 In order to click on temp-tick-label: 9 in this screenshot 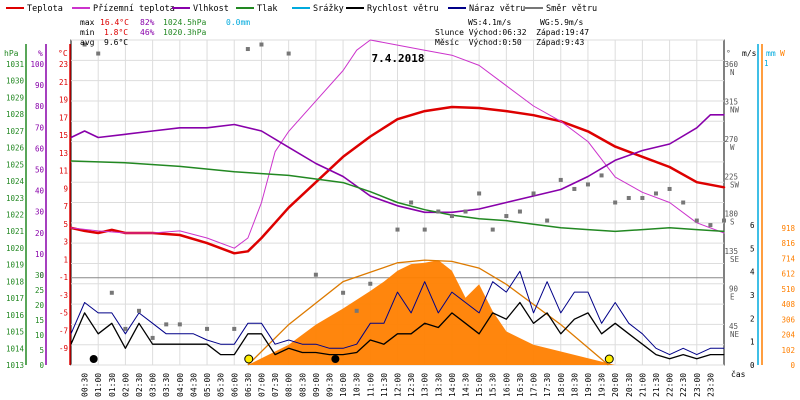, I will do `click(65, 188)`.